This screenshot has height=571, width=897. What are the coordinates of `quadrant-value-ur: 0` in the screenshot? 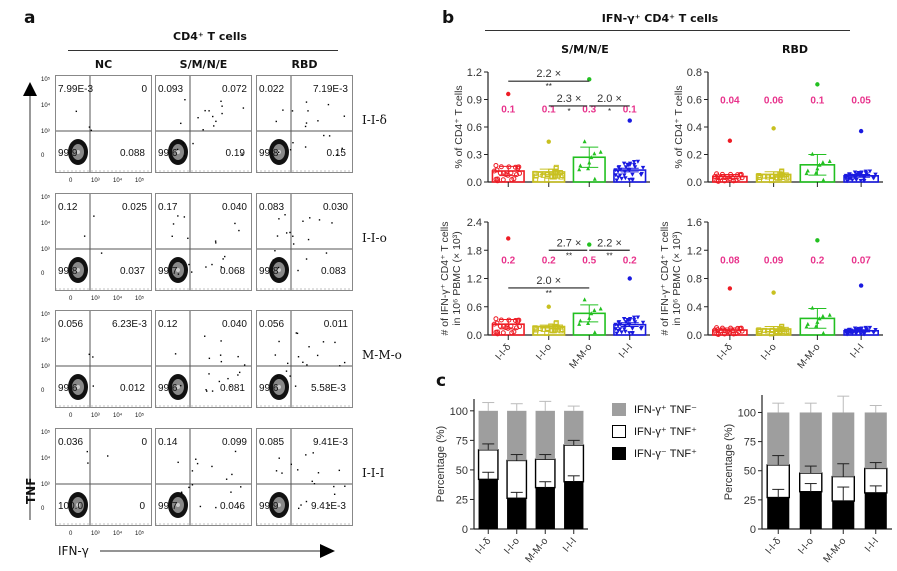 It's located at (144, 89).